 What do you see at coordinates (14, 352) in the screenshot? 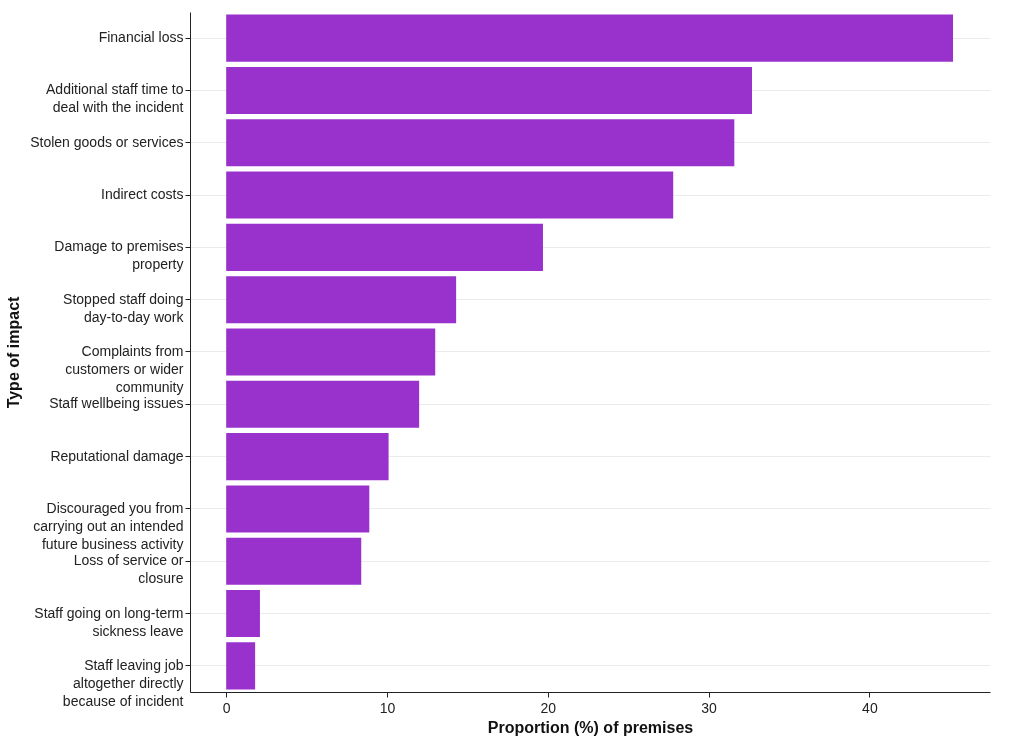
I see `y-axis-title: Type of impact` at bounding box center [14, 352].